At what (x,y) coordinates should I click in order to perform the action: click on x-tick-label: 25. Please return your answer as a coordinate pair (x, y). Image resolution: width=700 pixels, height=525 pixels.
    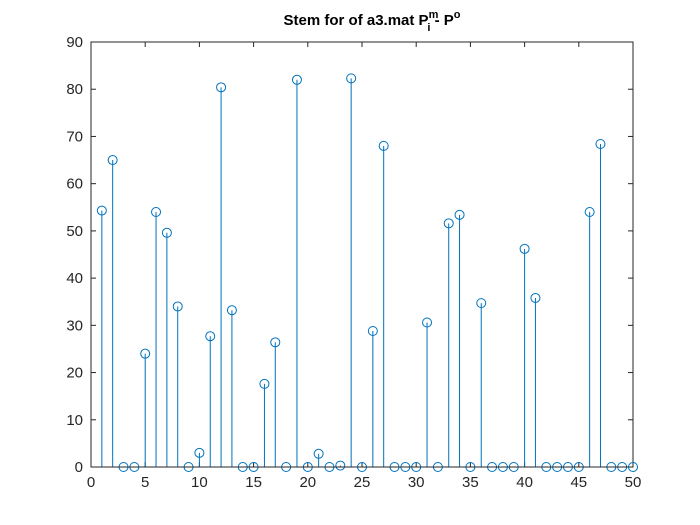
    Looking at the image, I should click on (362, 482).